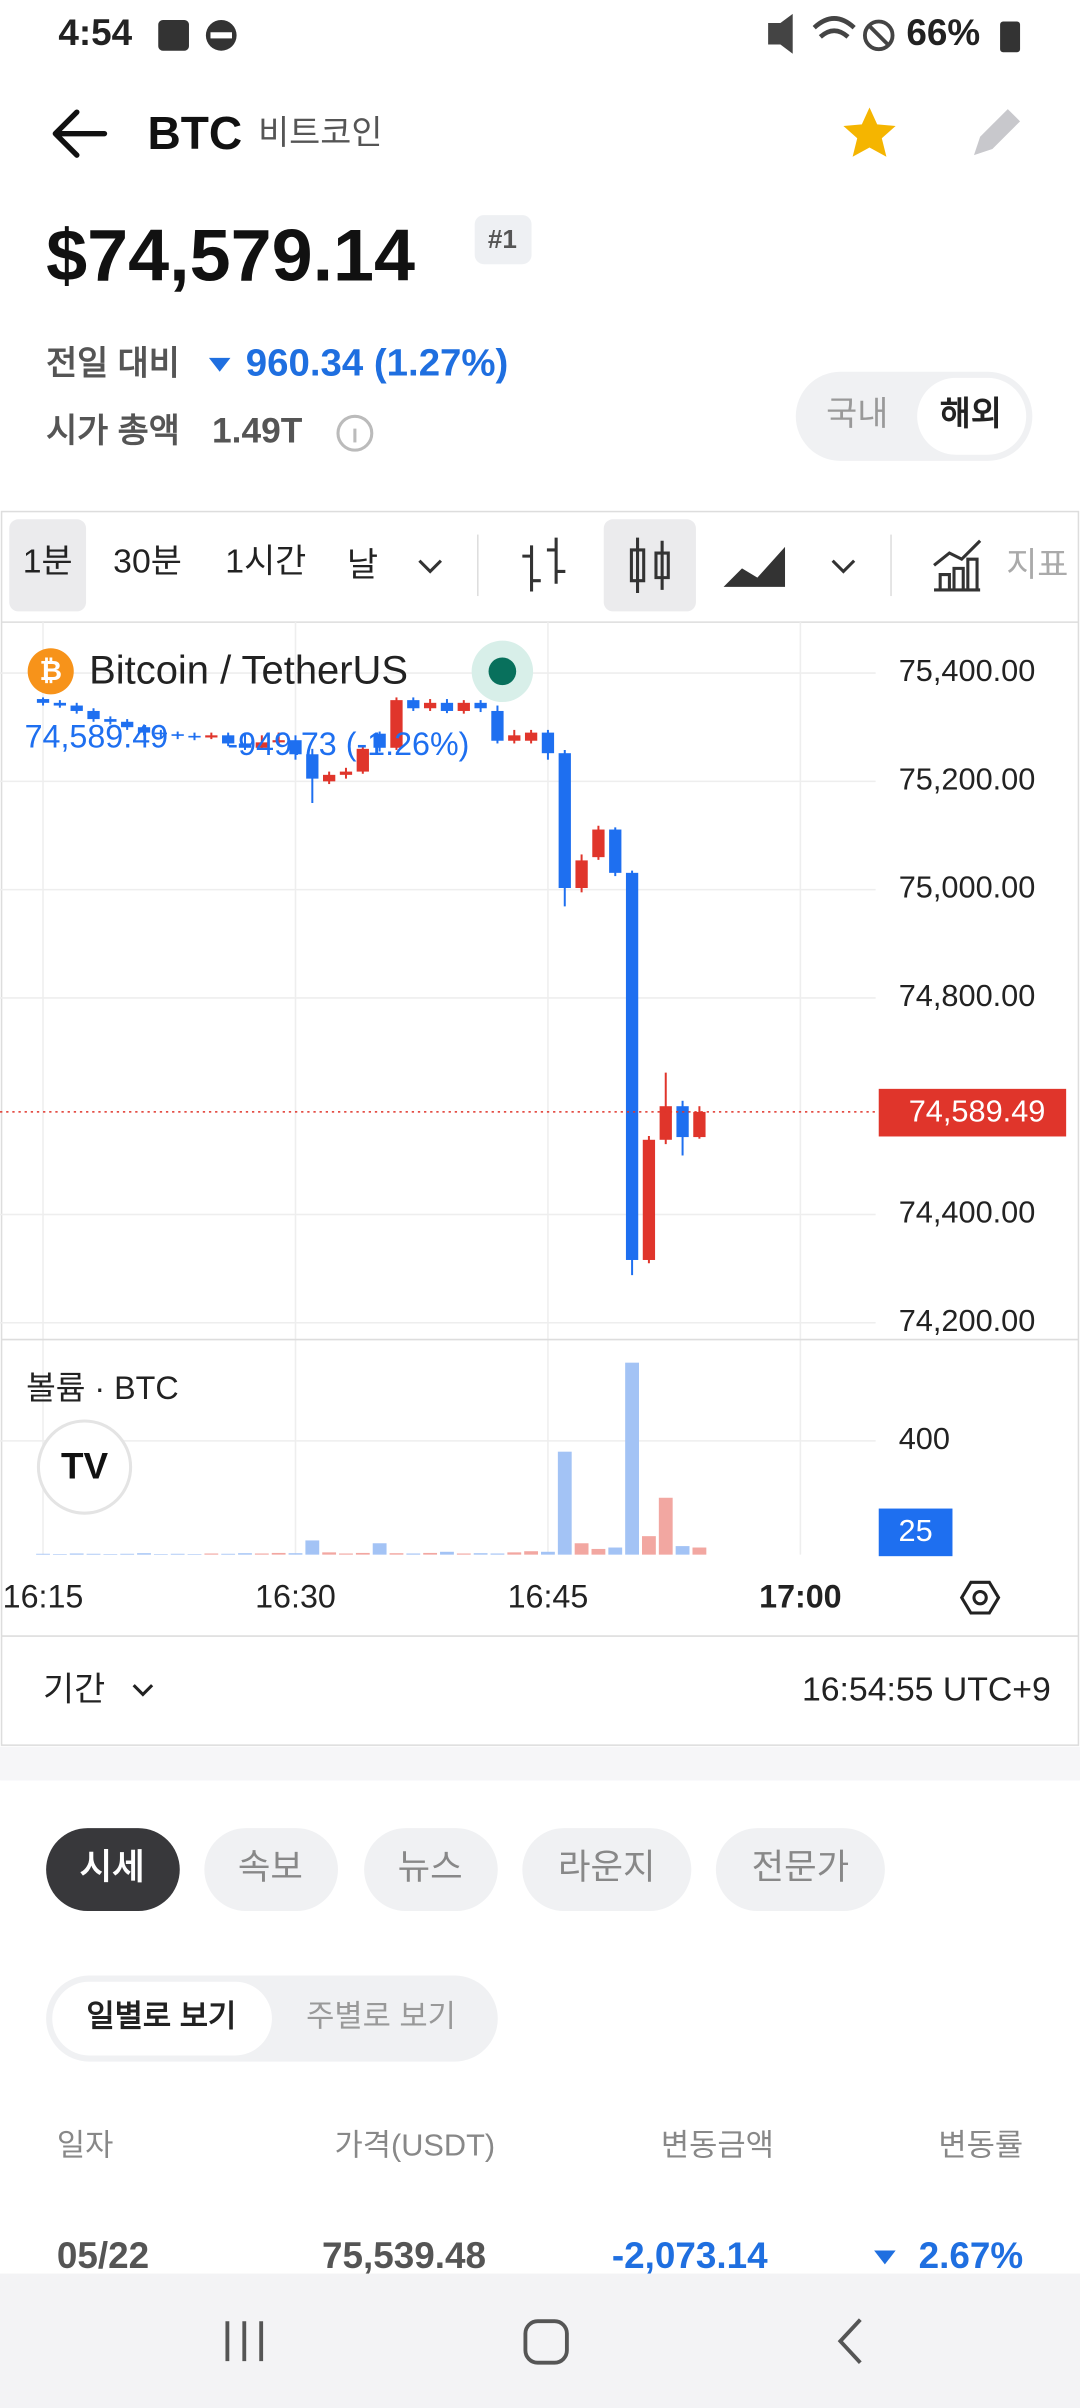 This screenshot has height=2408, width=1080. I want to click on indicator-icon, so click(957, 565).